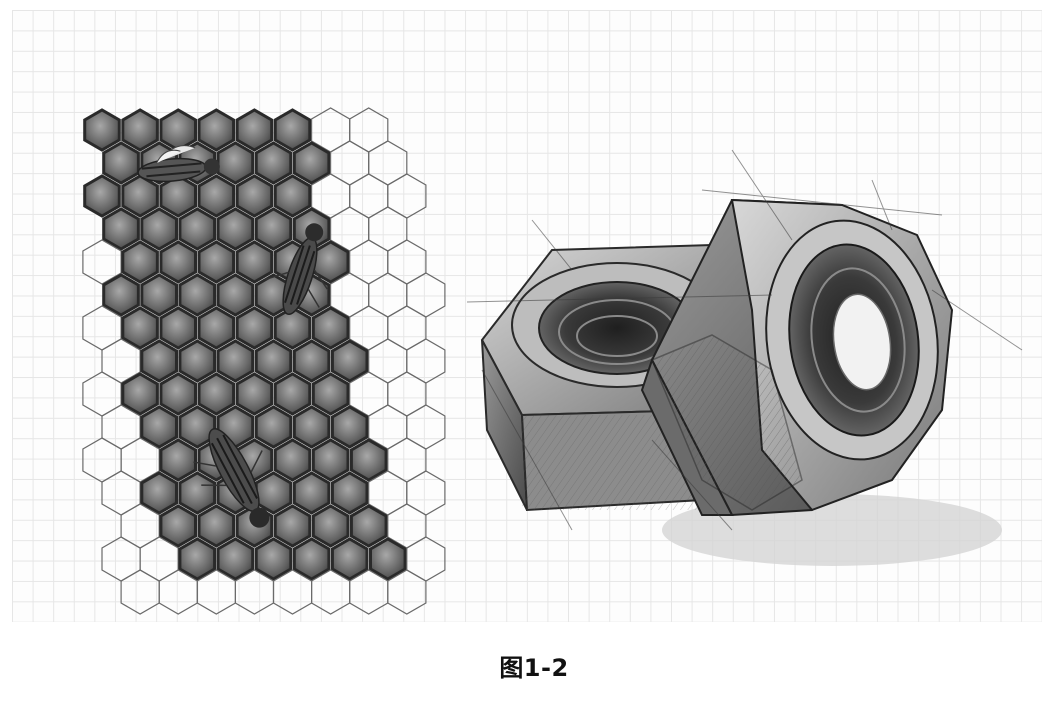  Describe the element at coordinates (231, 478) in the screenshot. I see `bee-bottom` at that location.